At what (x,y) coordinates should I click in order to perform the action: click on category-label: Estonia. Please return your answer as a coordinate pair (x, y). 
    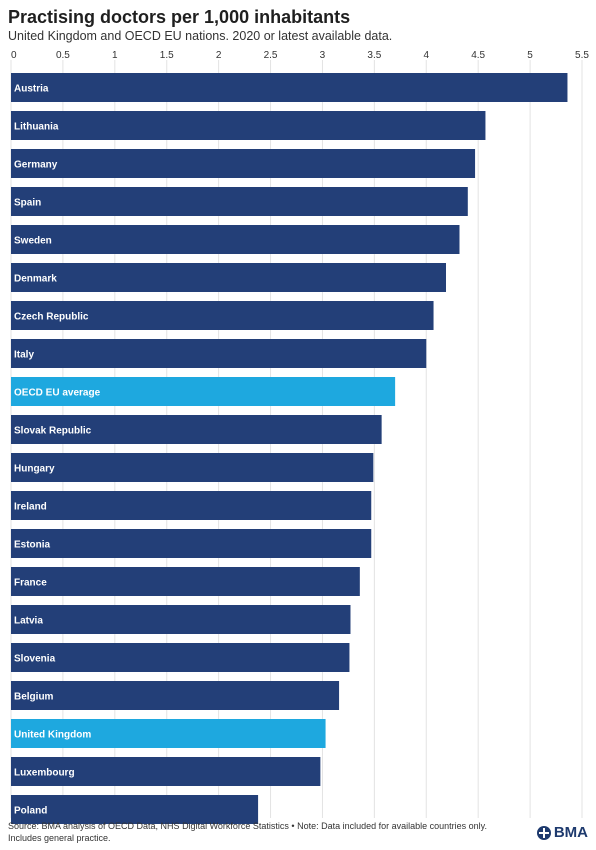
    Looking at the image, I should click on (32, 545).